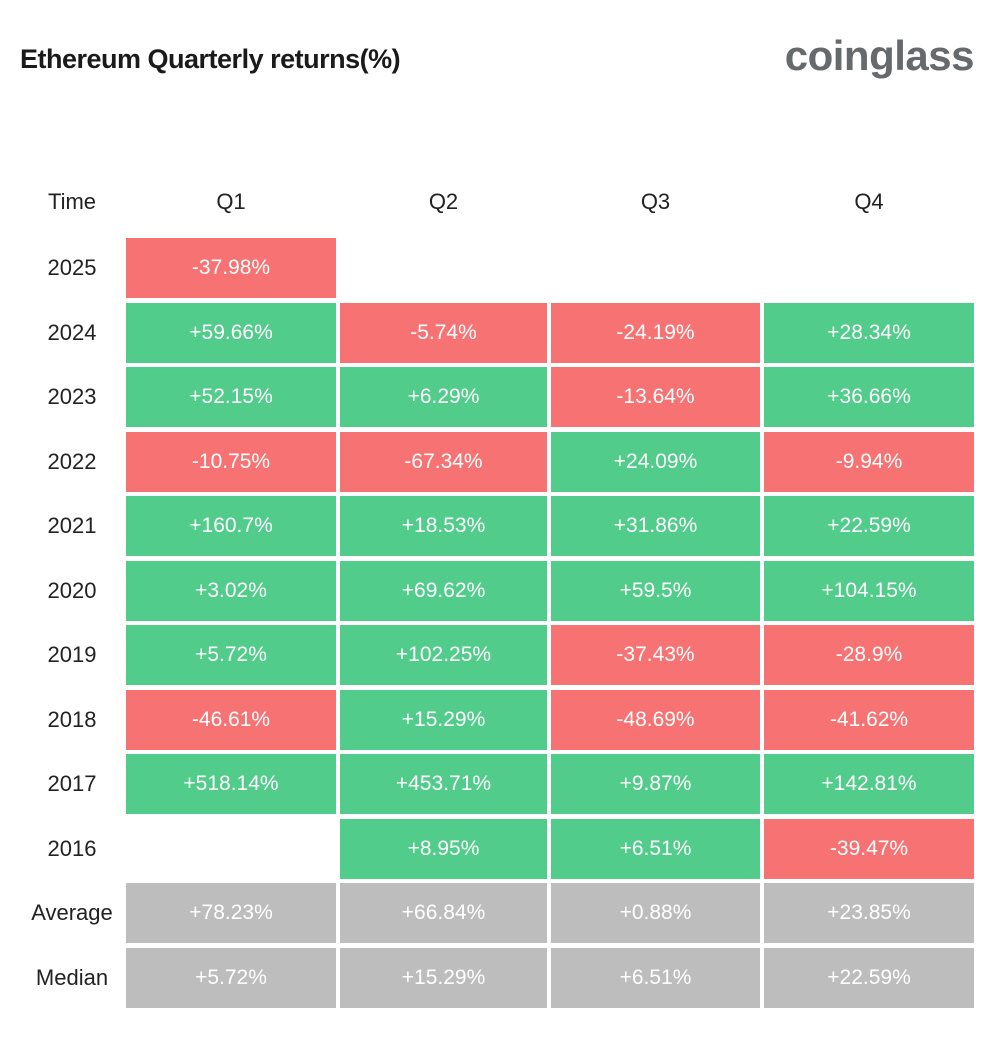 The width and height of the screenshot is (996, 1042). Describe the element at coordinates (869, 977) in the screenshot. I see `summary-cell: +22.59%` at that location.